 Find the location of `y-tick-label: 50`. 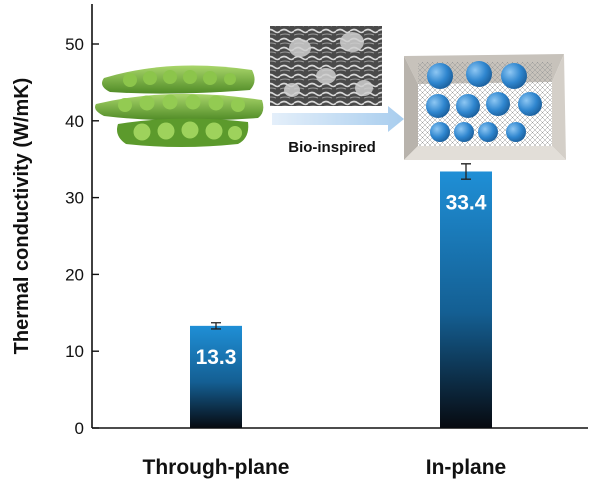

y-tick-label: 50 is located at coordinates (74, 44).